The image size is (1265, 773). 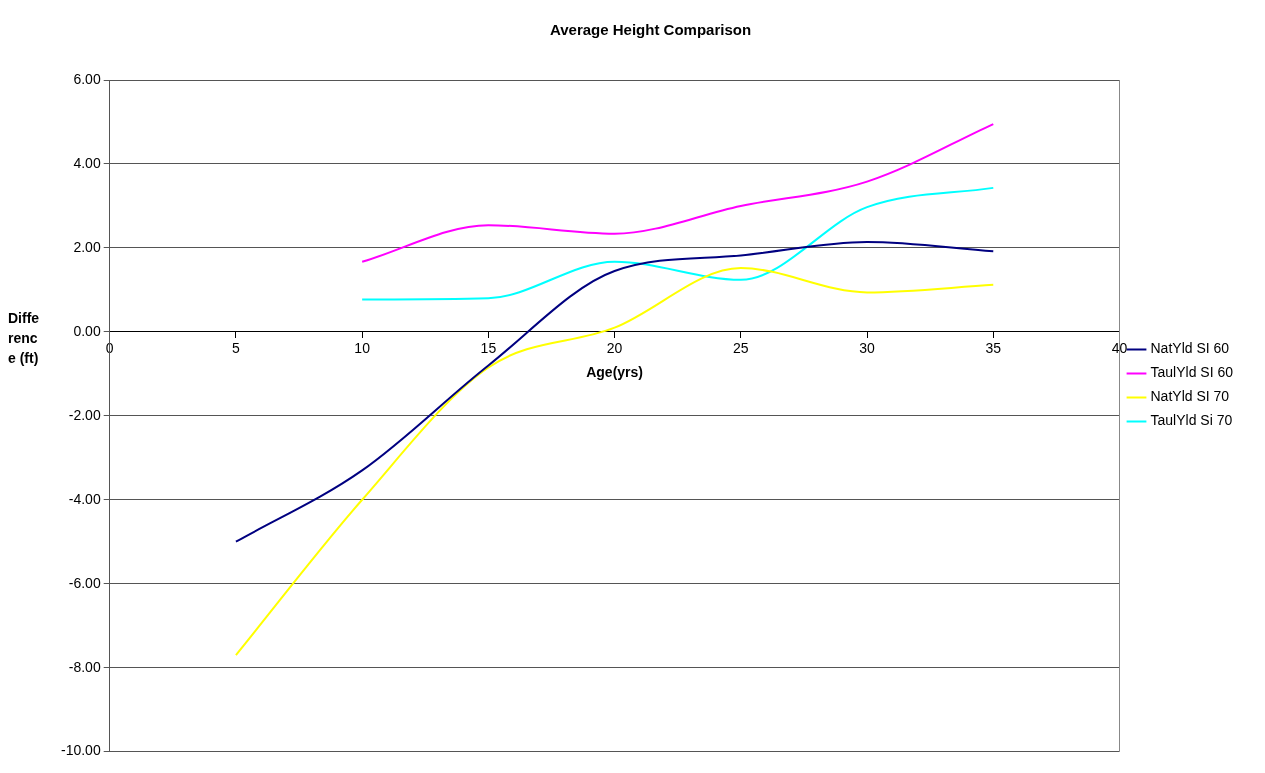 What do you see at coordinates (236, 348) in the screenshot?
I see `x-tick-label: 5` at bounding box center [236, 348].